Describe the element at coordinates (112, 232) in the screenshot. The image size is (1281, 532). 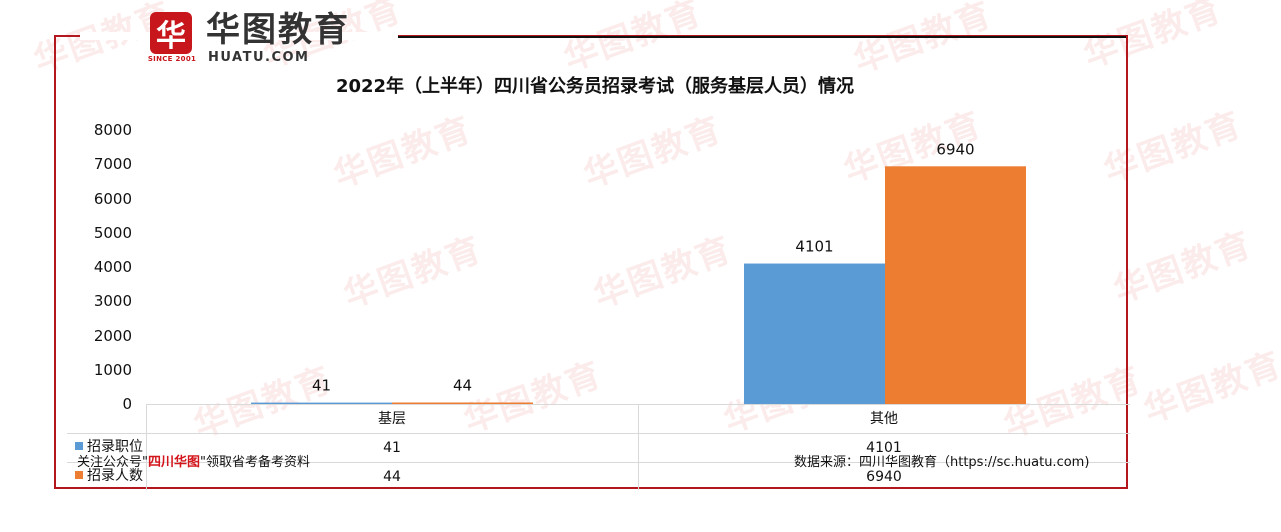
I see `y-tick-label: 5000` at that location.